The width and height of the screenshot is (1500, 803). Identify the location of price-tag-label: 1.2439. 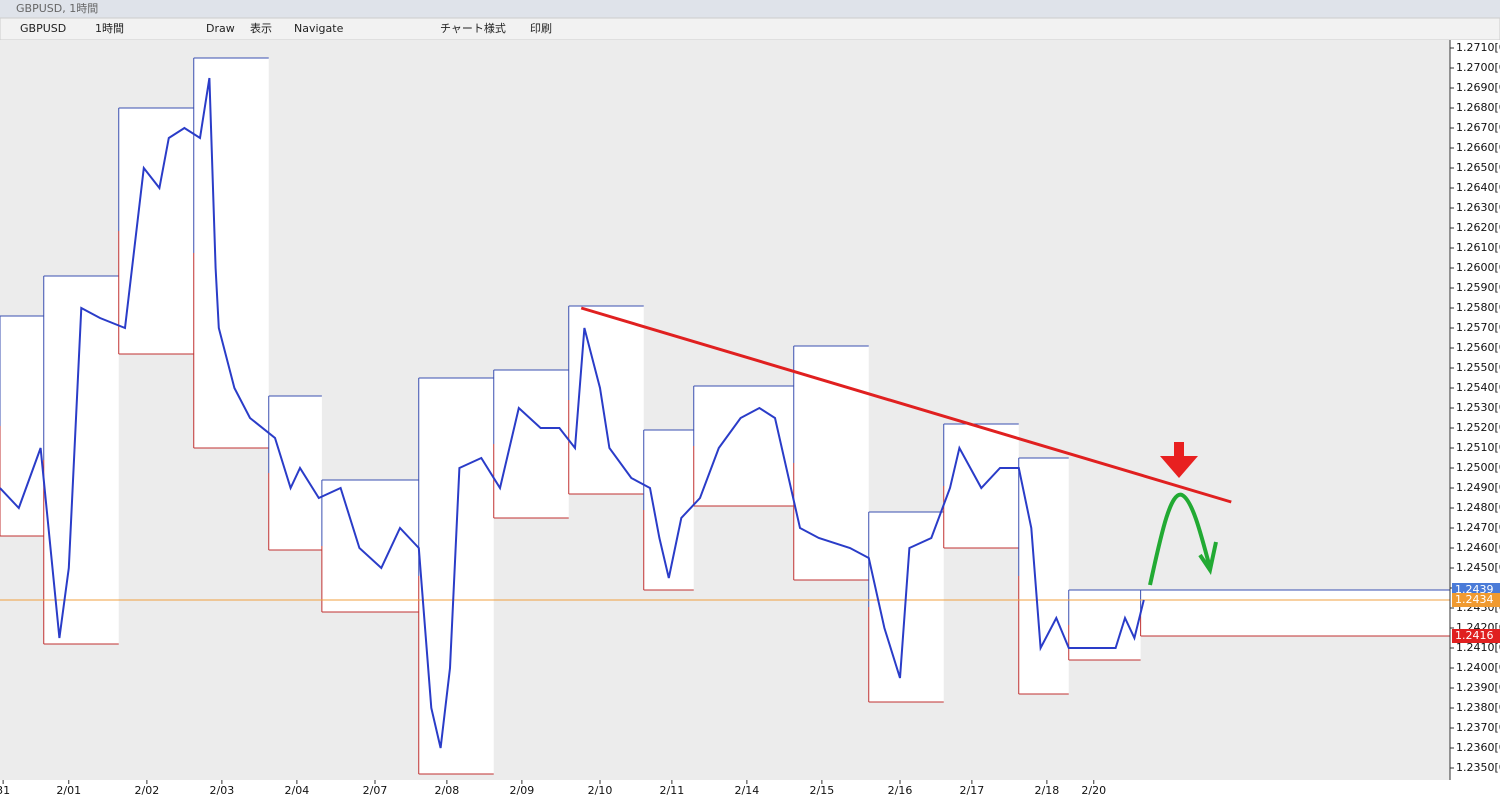
(1474, 589).